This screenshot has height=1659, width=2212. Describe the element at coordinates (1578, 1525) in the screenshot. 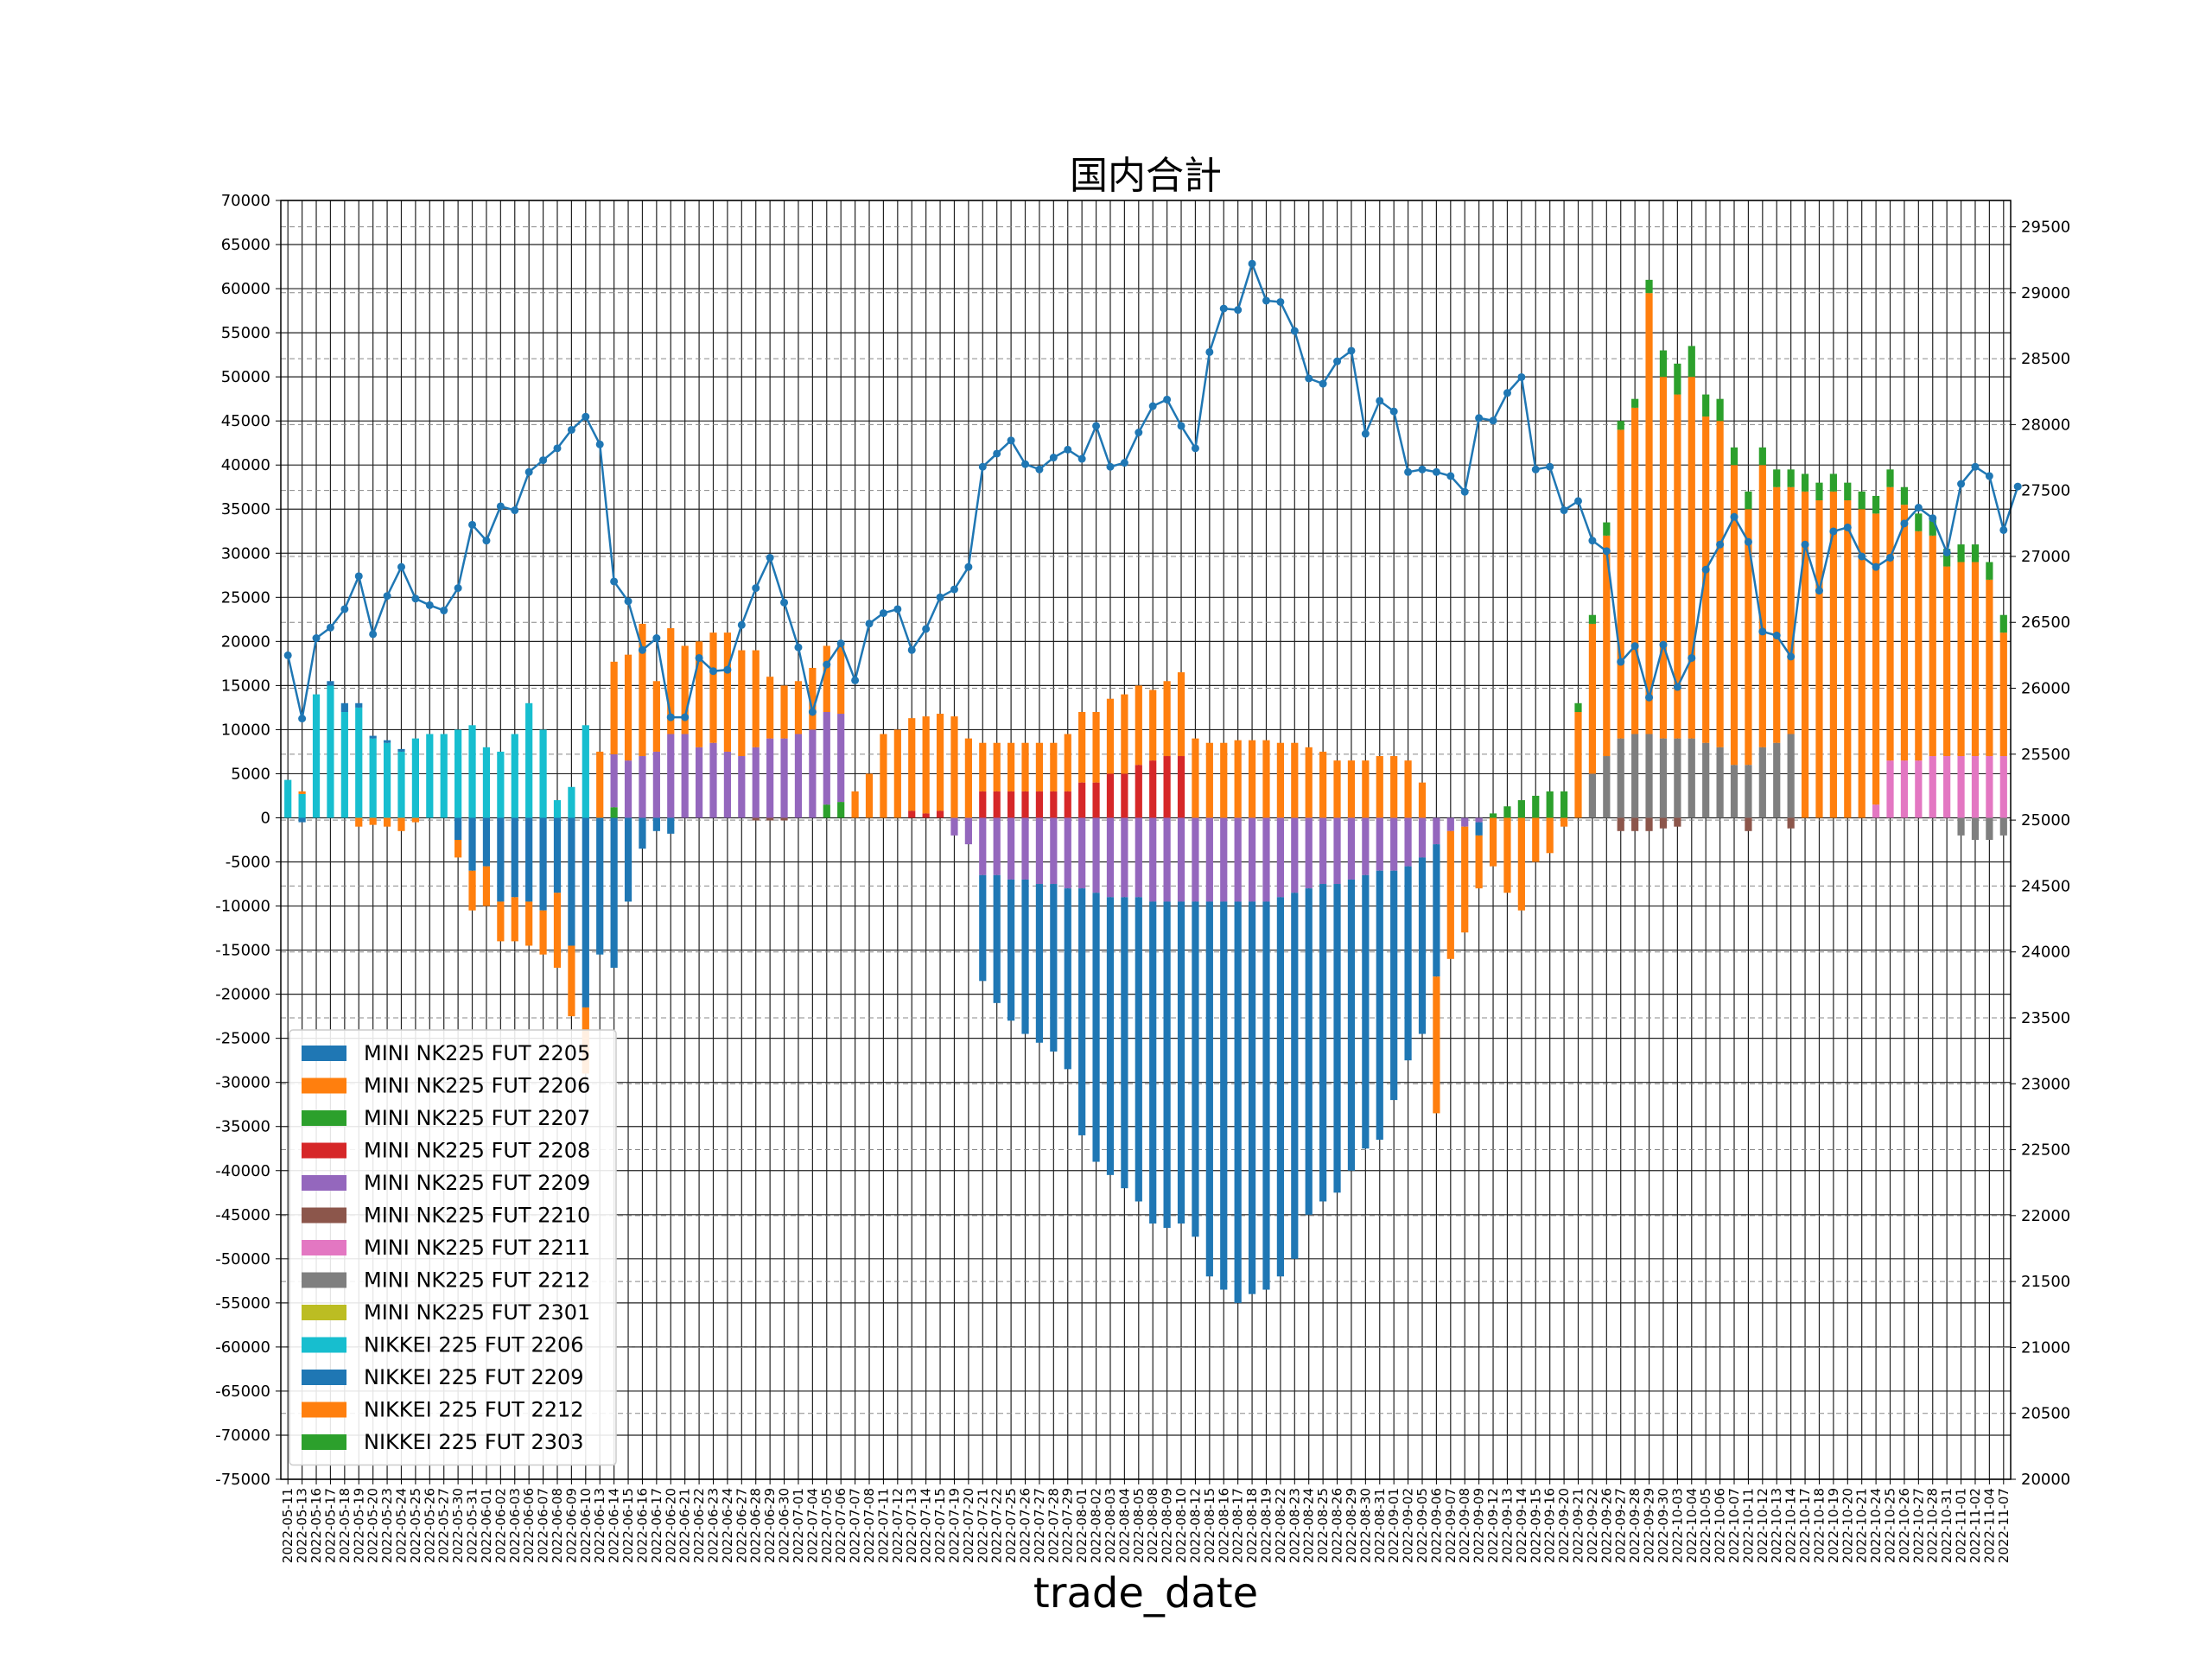

I see `x-tick-label: 2022-09-21` at that location.